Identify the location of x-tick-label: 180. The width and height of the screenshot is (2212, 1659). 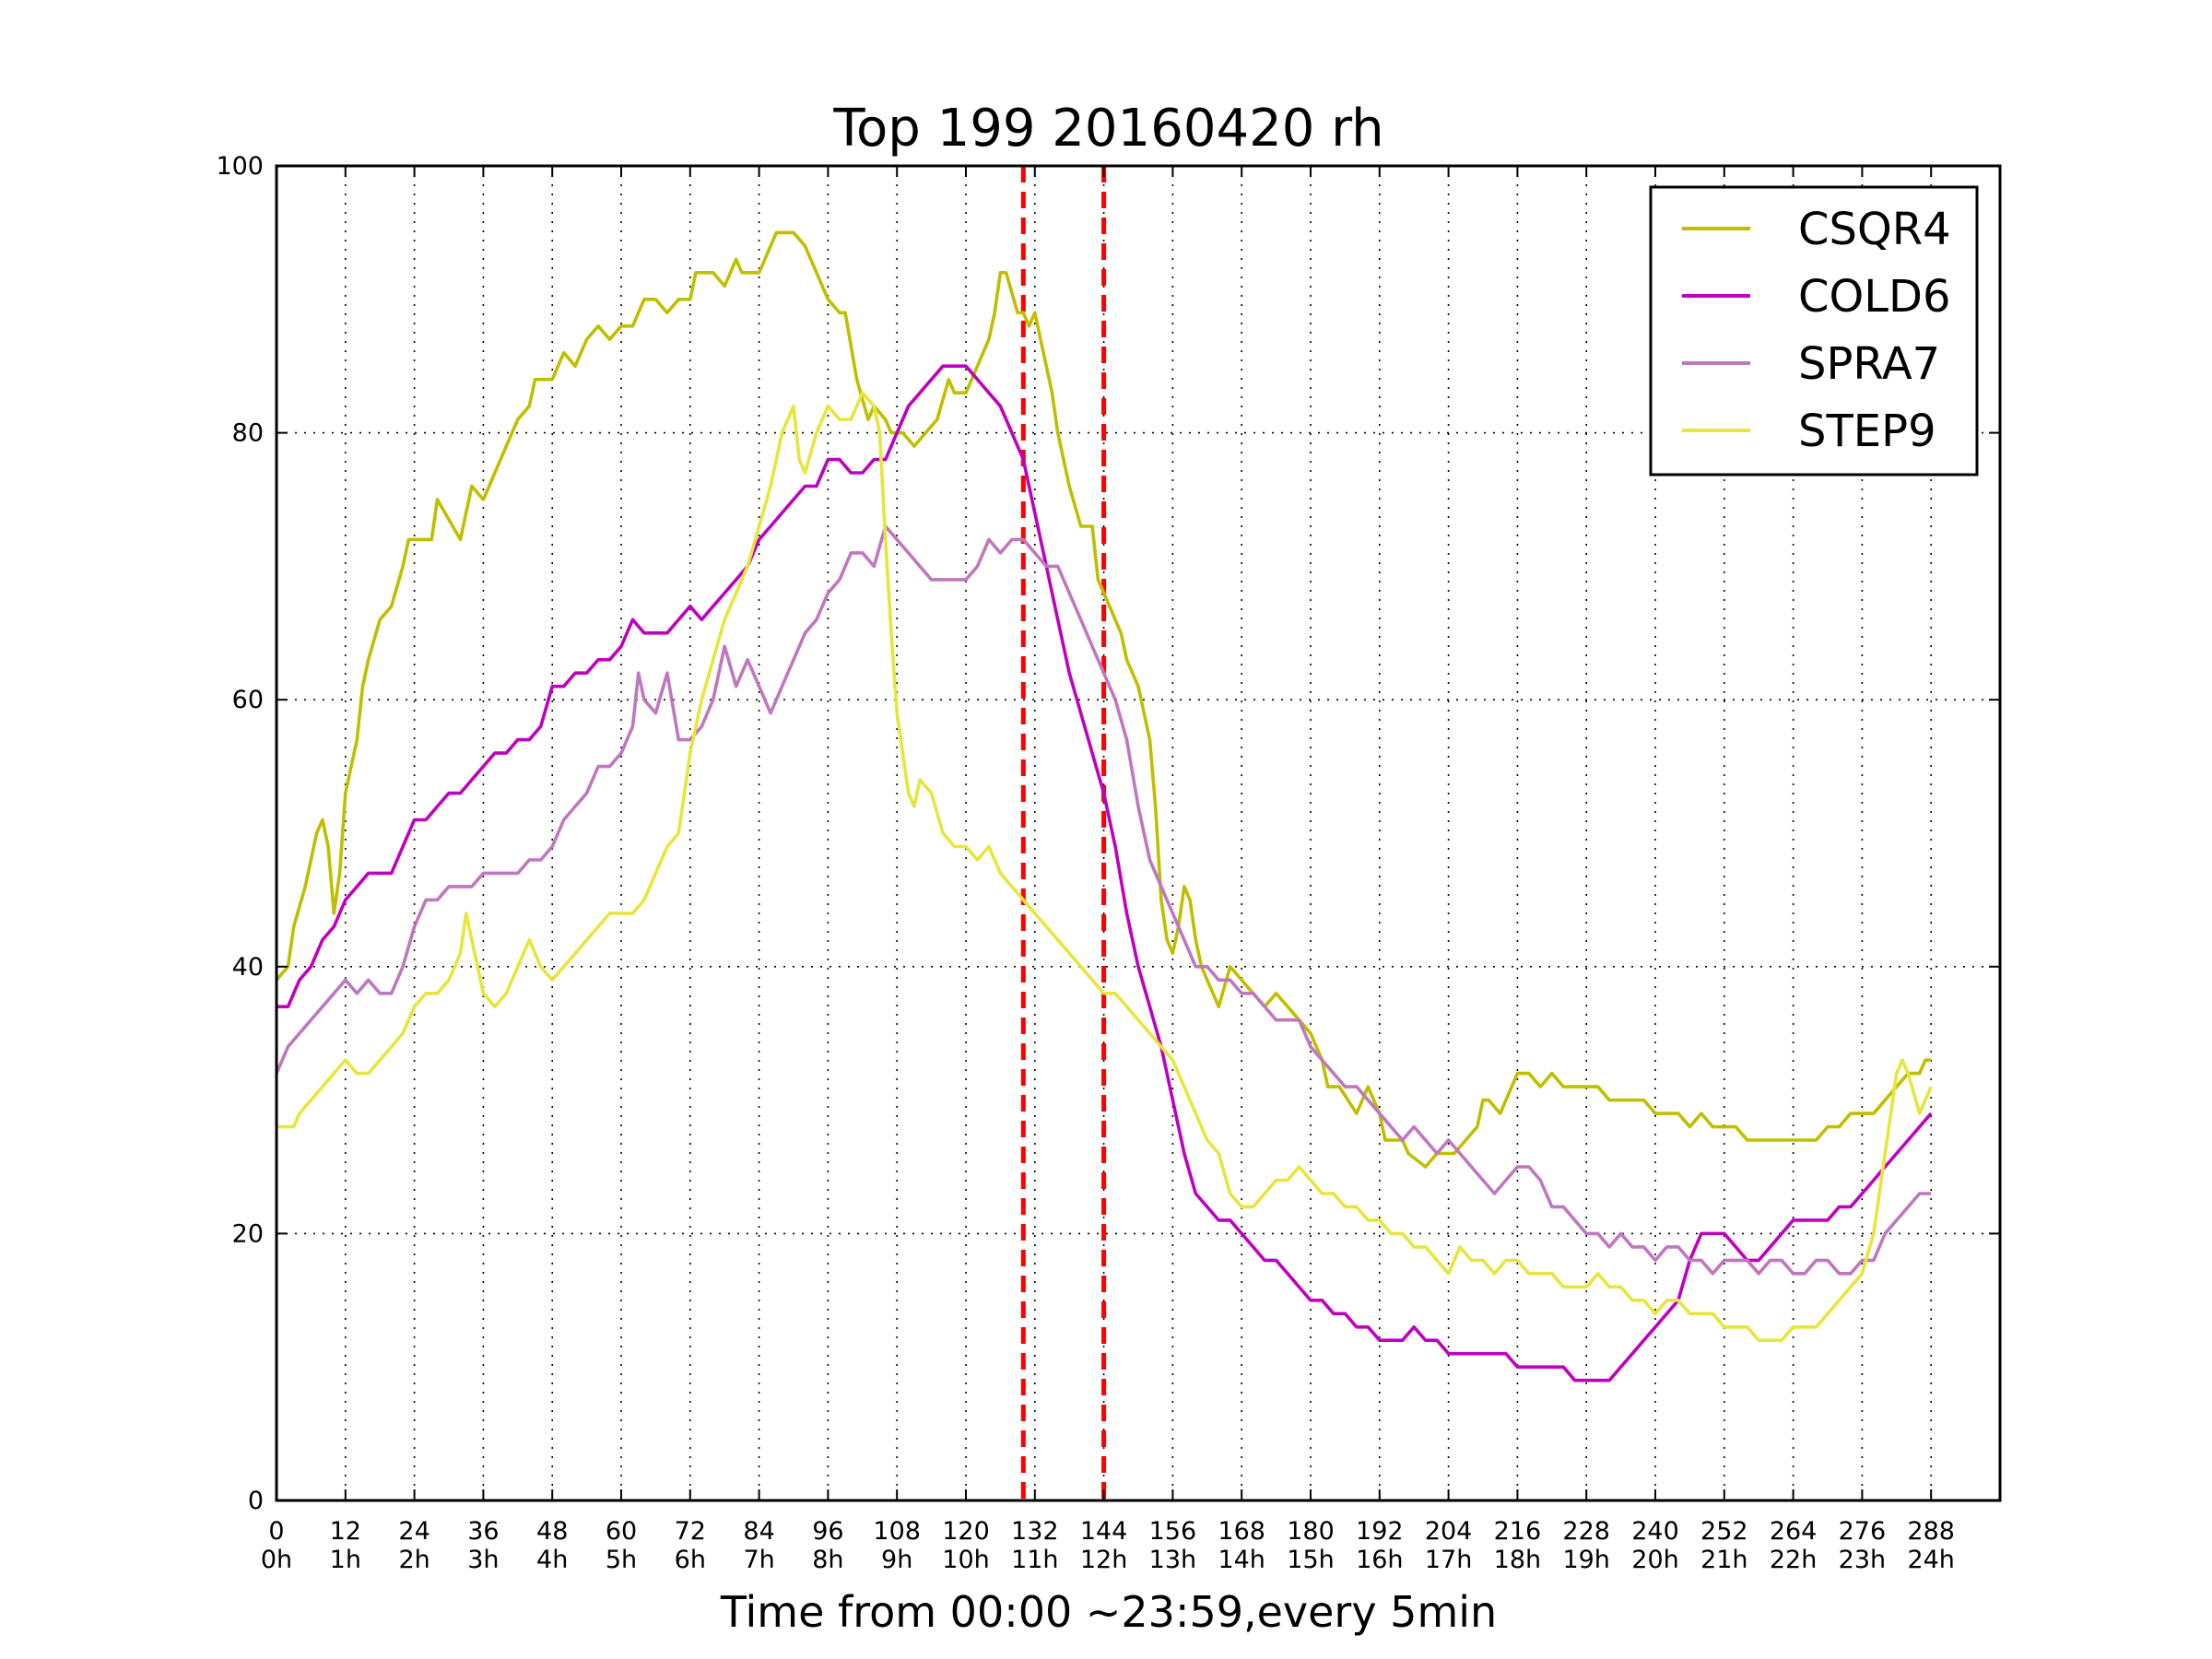
(1311, 1531).